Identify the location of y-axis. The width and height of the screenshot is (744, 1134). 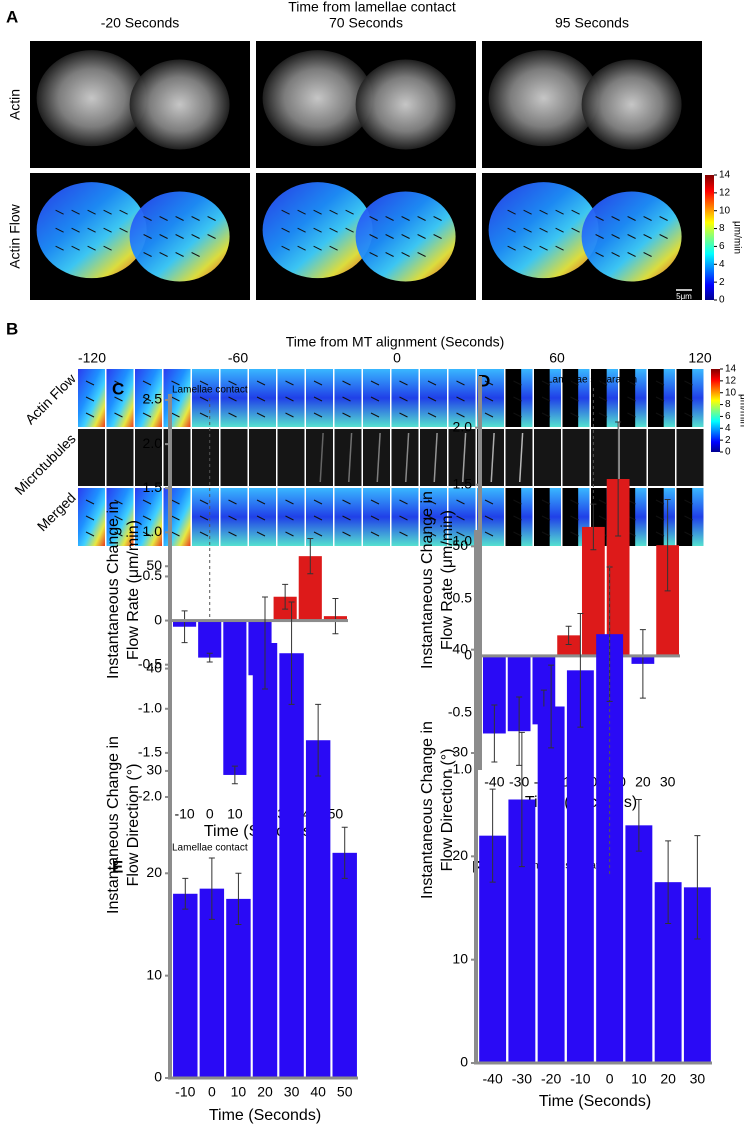
(476, 796).